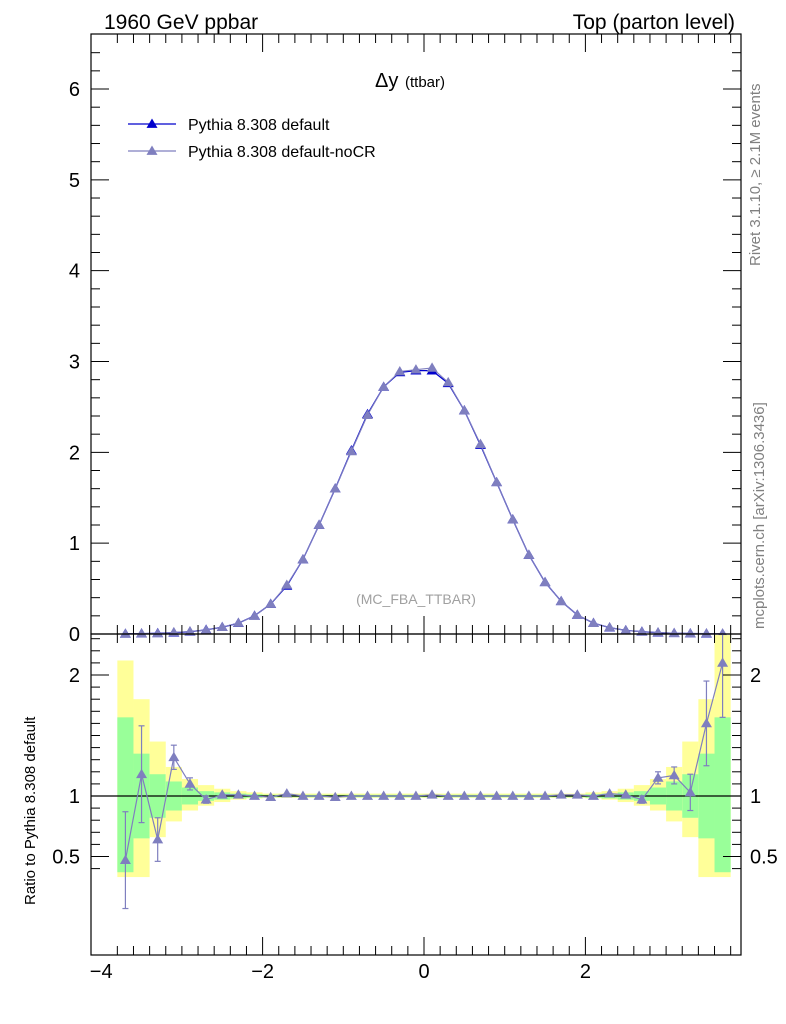  What do you see at coordinates (654, 22) in the screenshot?
I see `header-right: Top (parton level)` at bounding box center [654, 22].